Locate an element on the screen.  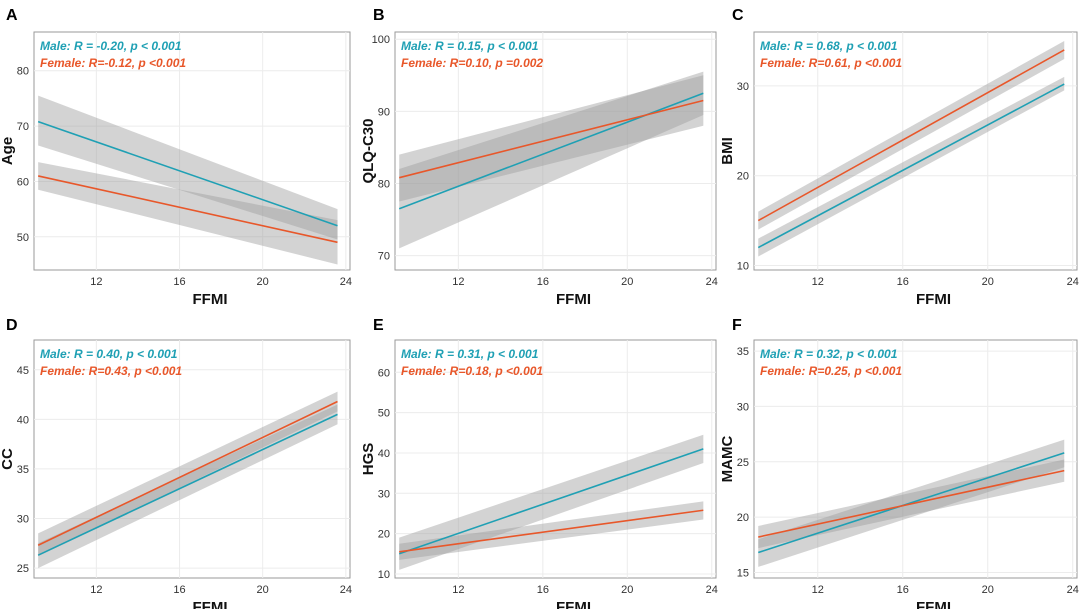
y-axis-title: CC is located at coordinates (8, 459).